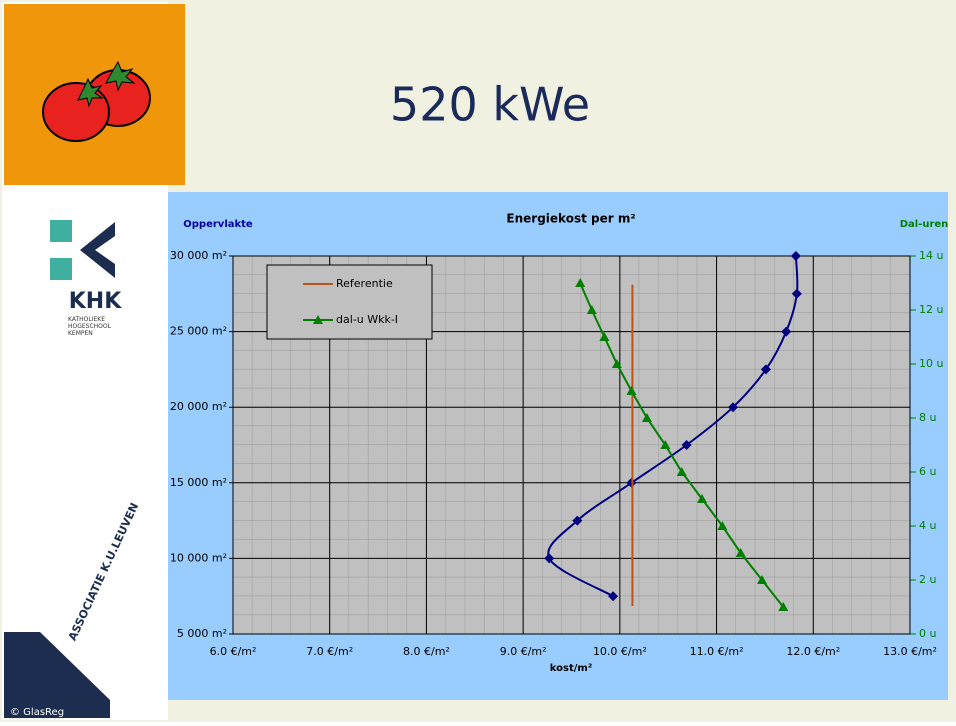 This screenshot has height=726, width=956. I want to click on x-tick-label: 9.0 €/m², so click(523, 651).